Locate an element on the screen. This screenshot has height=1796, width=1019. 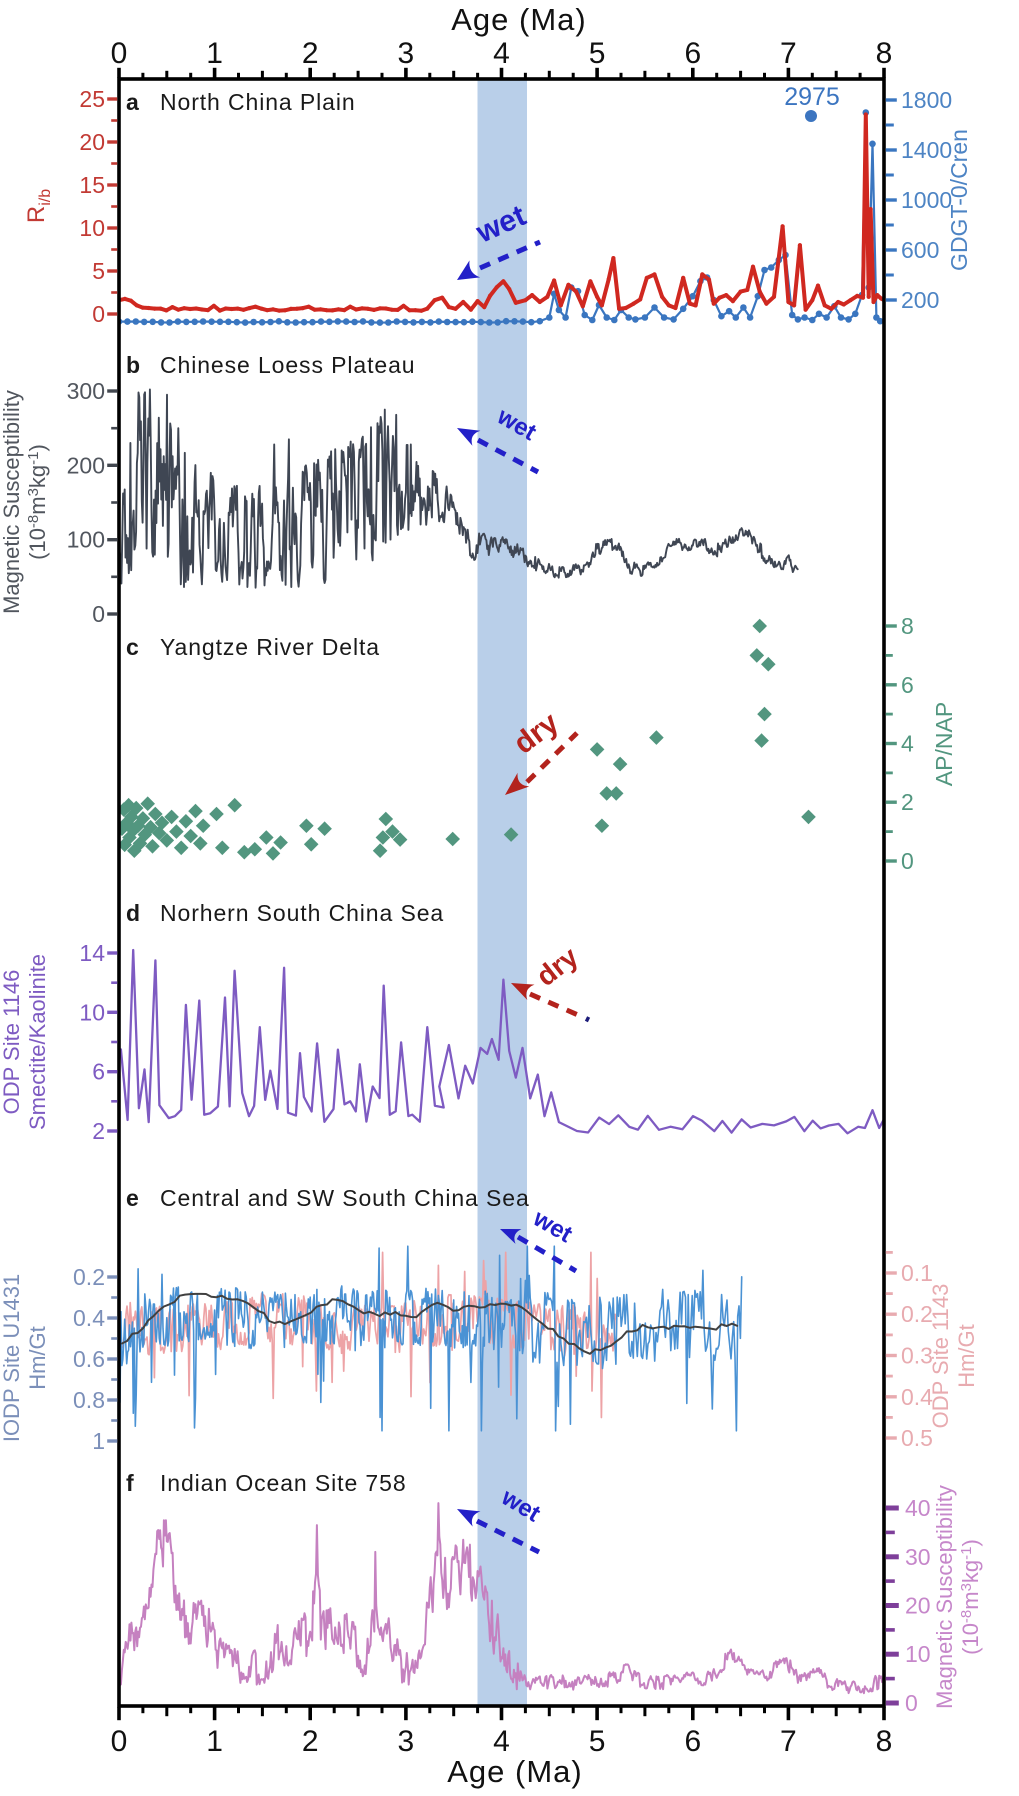
svg-text: 30 is located at coordinates (918, 1557).